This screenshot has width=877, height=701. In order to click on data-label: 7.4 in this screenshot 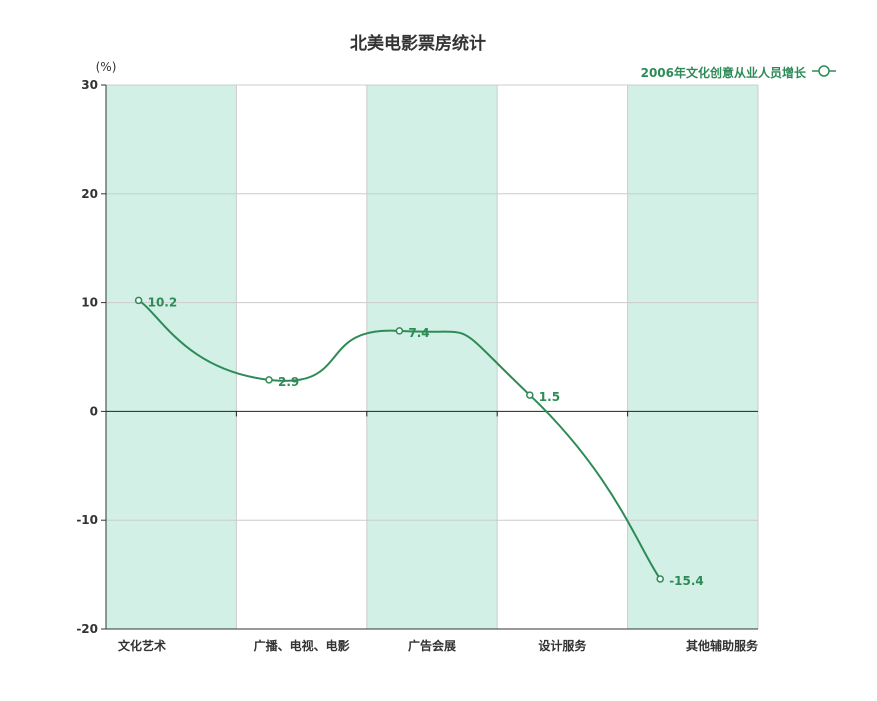, I will do `click(418, 333)`.